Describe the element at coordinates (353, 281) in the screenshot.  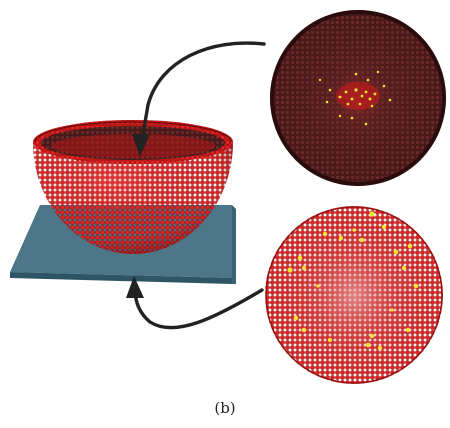
I see `bottom-view-markers` at that location.